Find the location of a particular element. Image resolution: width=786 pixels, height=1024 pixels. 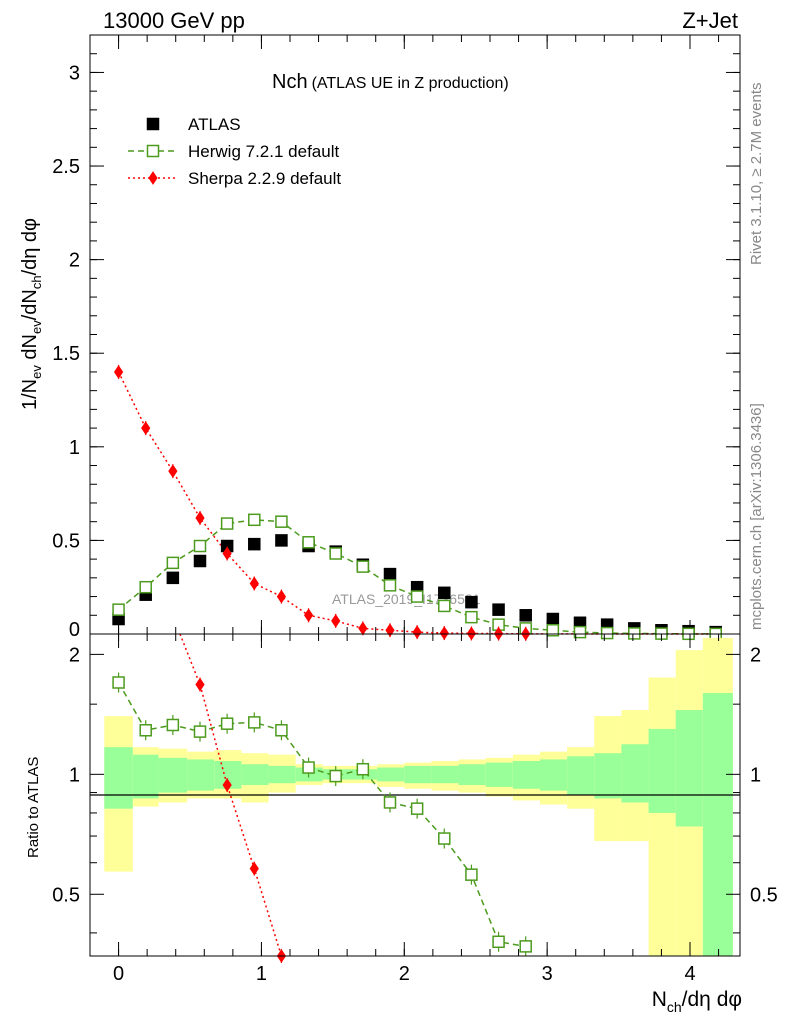

x-tick-label: 3 is located at coordinates (547, 974).